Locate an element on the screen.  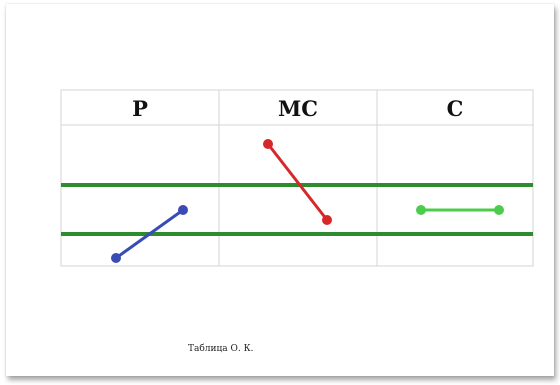
segment-mc is located at coordinates (297, 182).